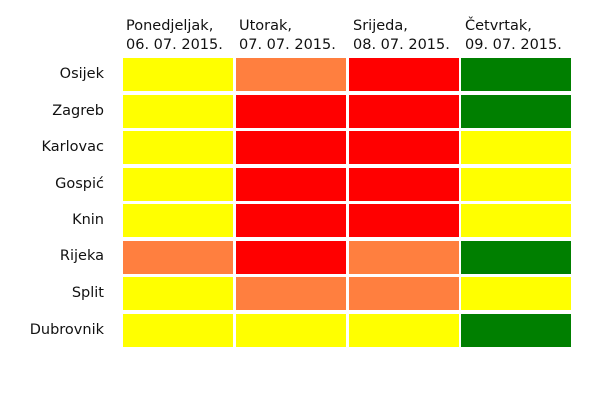 The height and width of the screenshot is (401, 600). Describe the element at coordinates (178, 184) in the screenshot. I see `heatmap-cell-gospić-0` at that location.